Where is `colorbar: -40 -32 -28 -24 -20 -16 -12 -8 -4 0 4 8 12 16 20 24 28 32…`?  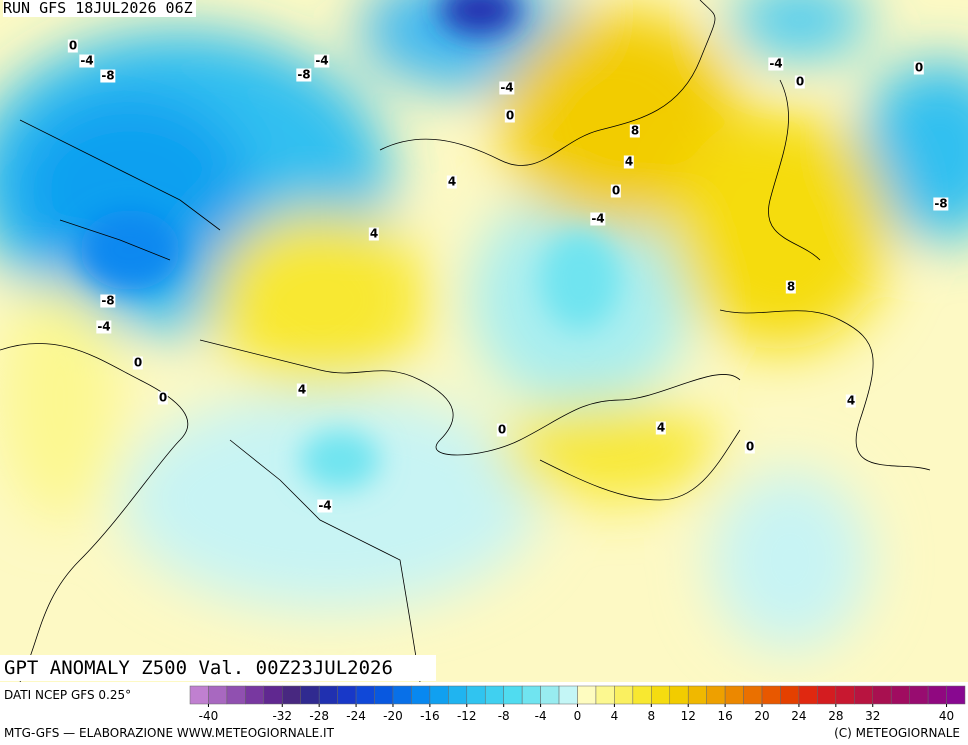 colorbar: -40 -32 -28 -24 -20 -16 -12 -8 -4 0 4 8 12 16 20 24 28 32… is located at coordinates (577, 704).